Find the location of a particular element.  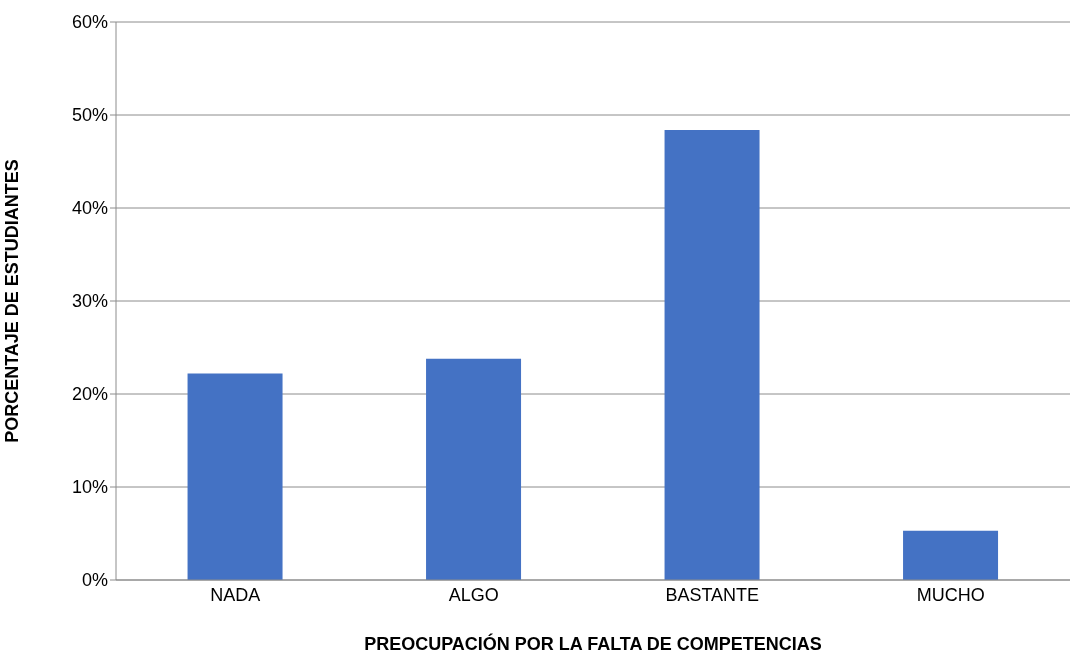

y-tick-label: 30% is located at coordinates (89, 301).